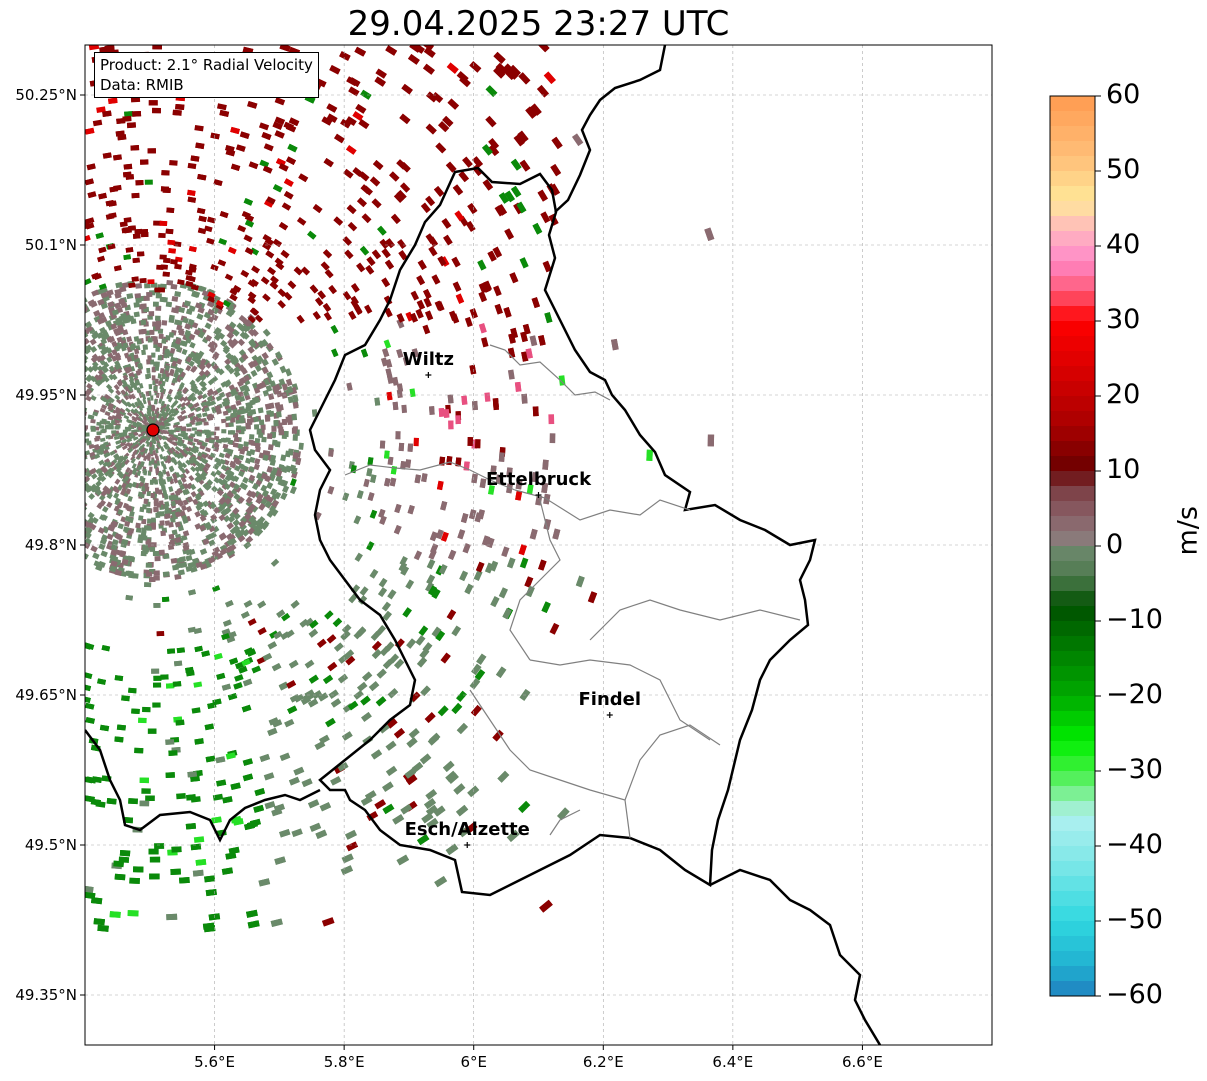 This screenshot has width=1207, height=1081. Describe the element at coordinates (428, 359) in the screenshot. I see `place-label: Wiltz` at that location.